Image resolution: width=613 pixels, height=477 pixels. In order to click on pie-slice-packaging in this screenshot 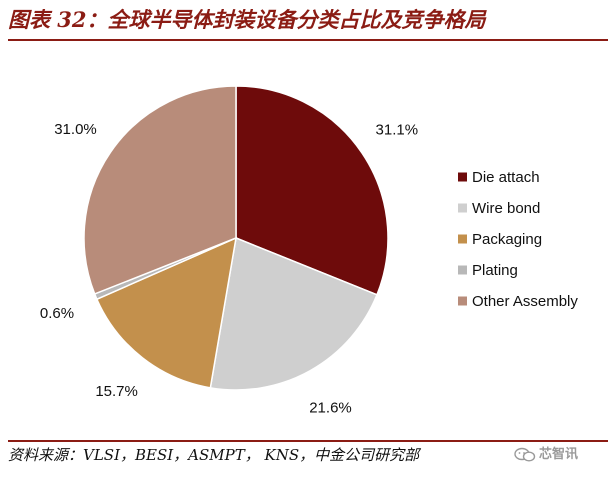, I will do `click(166, 312)`.